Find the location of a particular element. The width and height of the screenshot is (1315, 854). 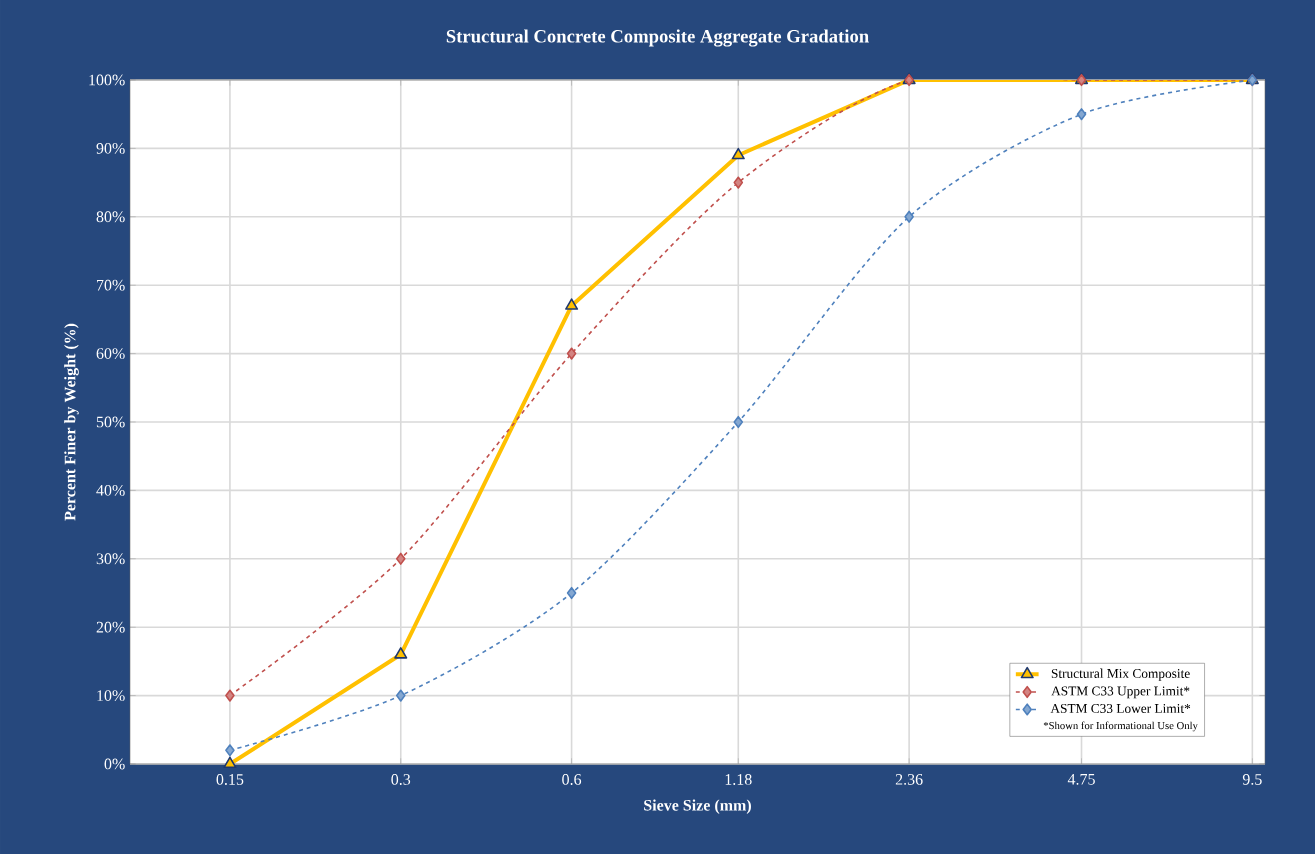

x-tick-label: 2.36 is located at coordinates (909, 779).